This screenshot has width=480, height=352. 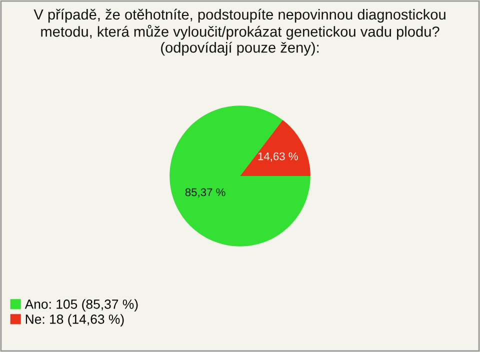 I want to click on data-label: 85,37 %, so click(x=205, y=193).